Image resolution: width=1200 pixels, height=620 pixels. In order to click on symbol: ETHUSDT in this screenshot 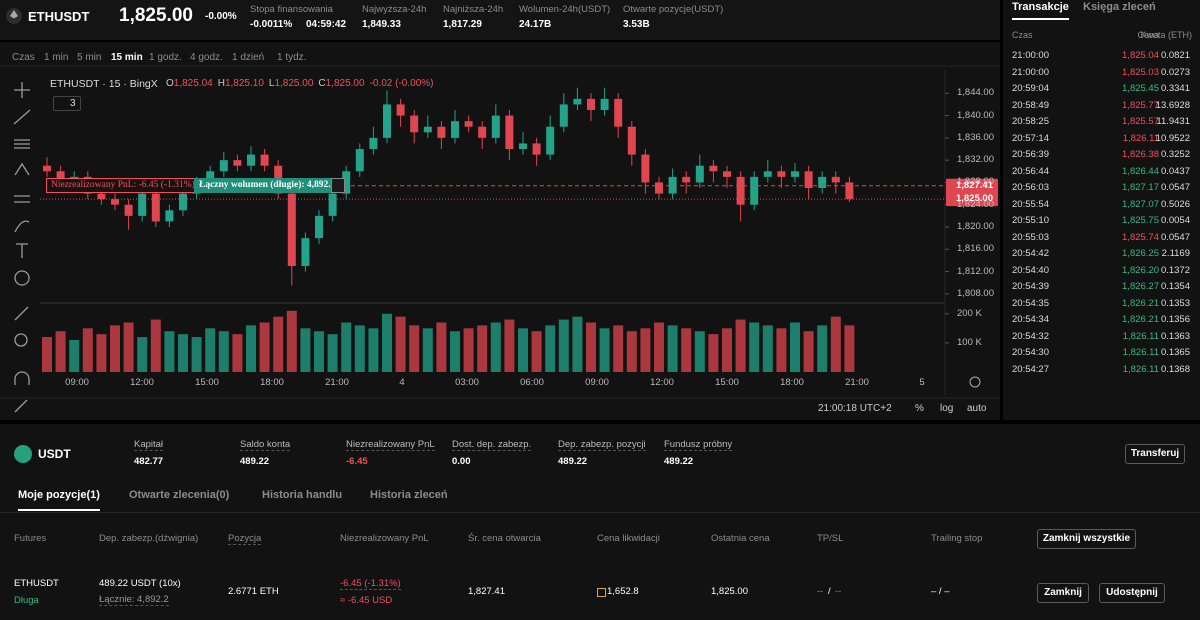, I will do `click(59, 16)`.